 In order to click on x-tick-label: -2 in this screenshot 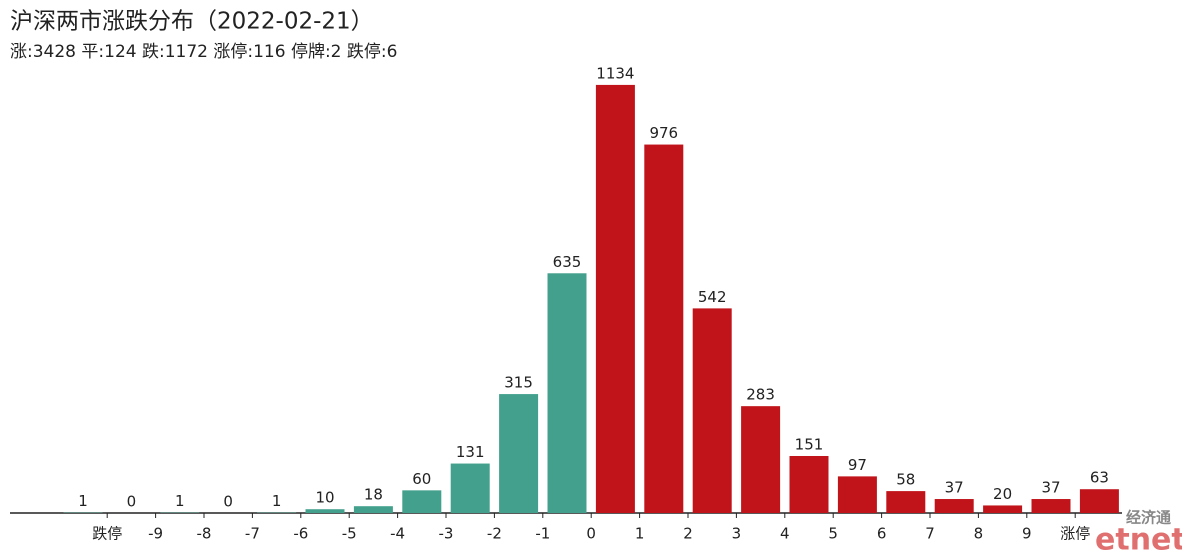, I will do `click(494, 534)`.